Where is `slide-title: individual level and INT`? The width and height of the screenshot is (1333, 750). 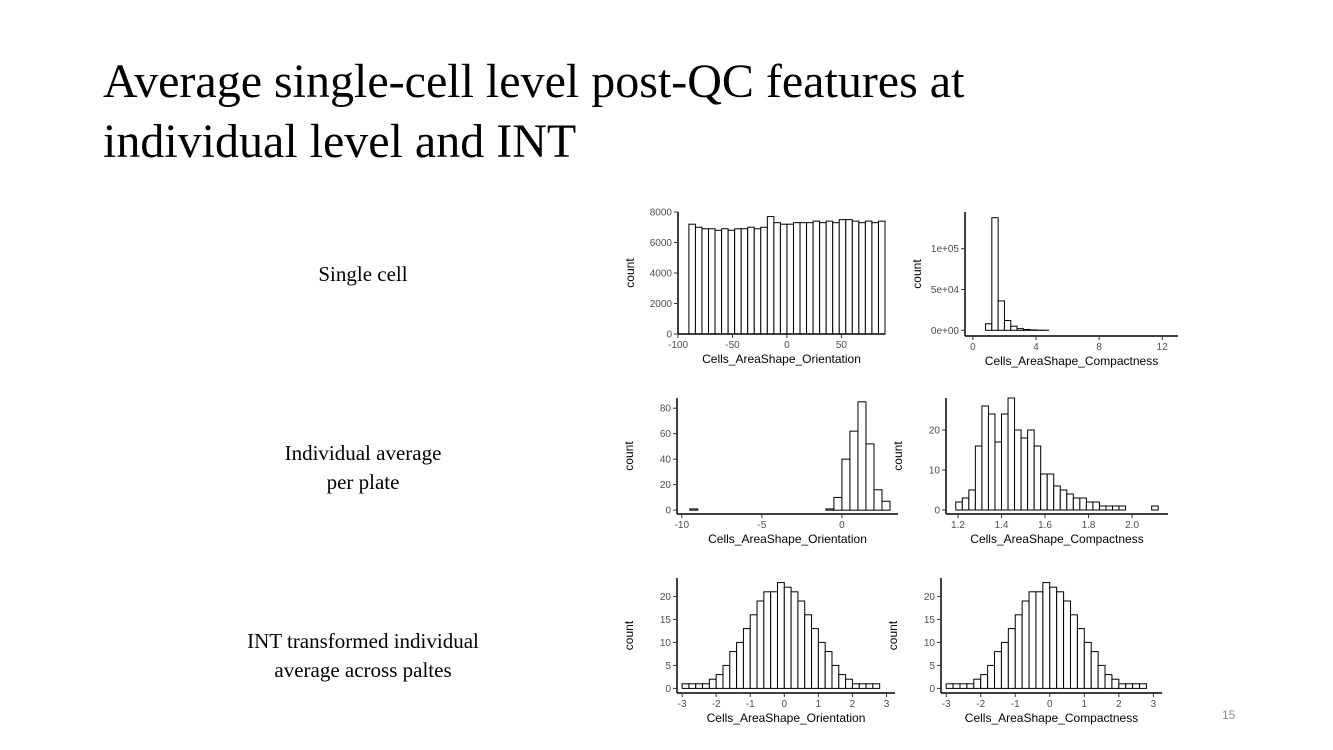 slide-title: individual level and INT is located at coordinates (339, 141).